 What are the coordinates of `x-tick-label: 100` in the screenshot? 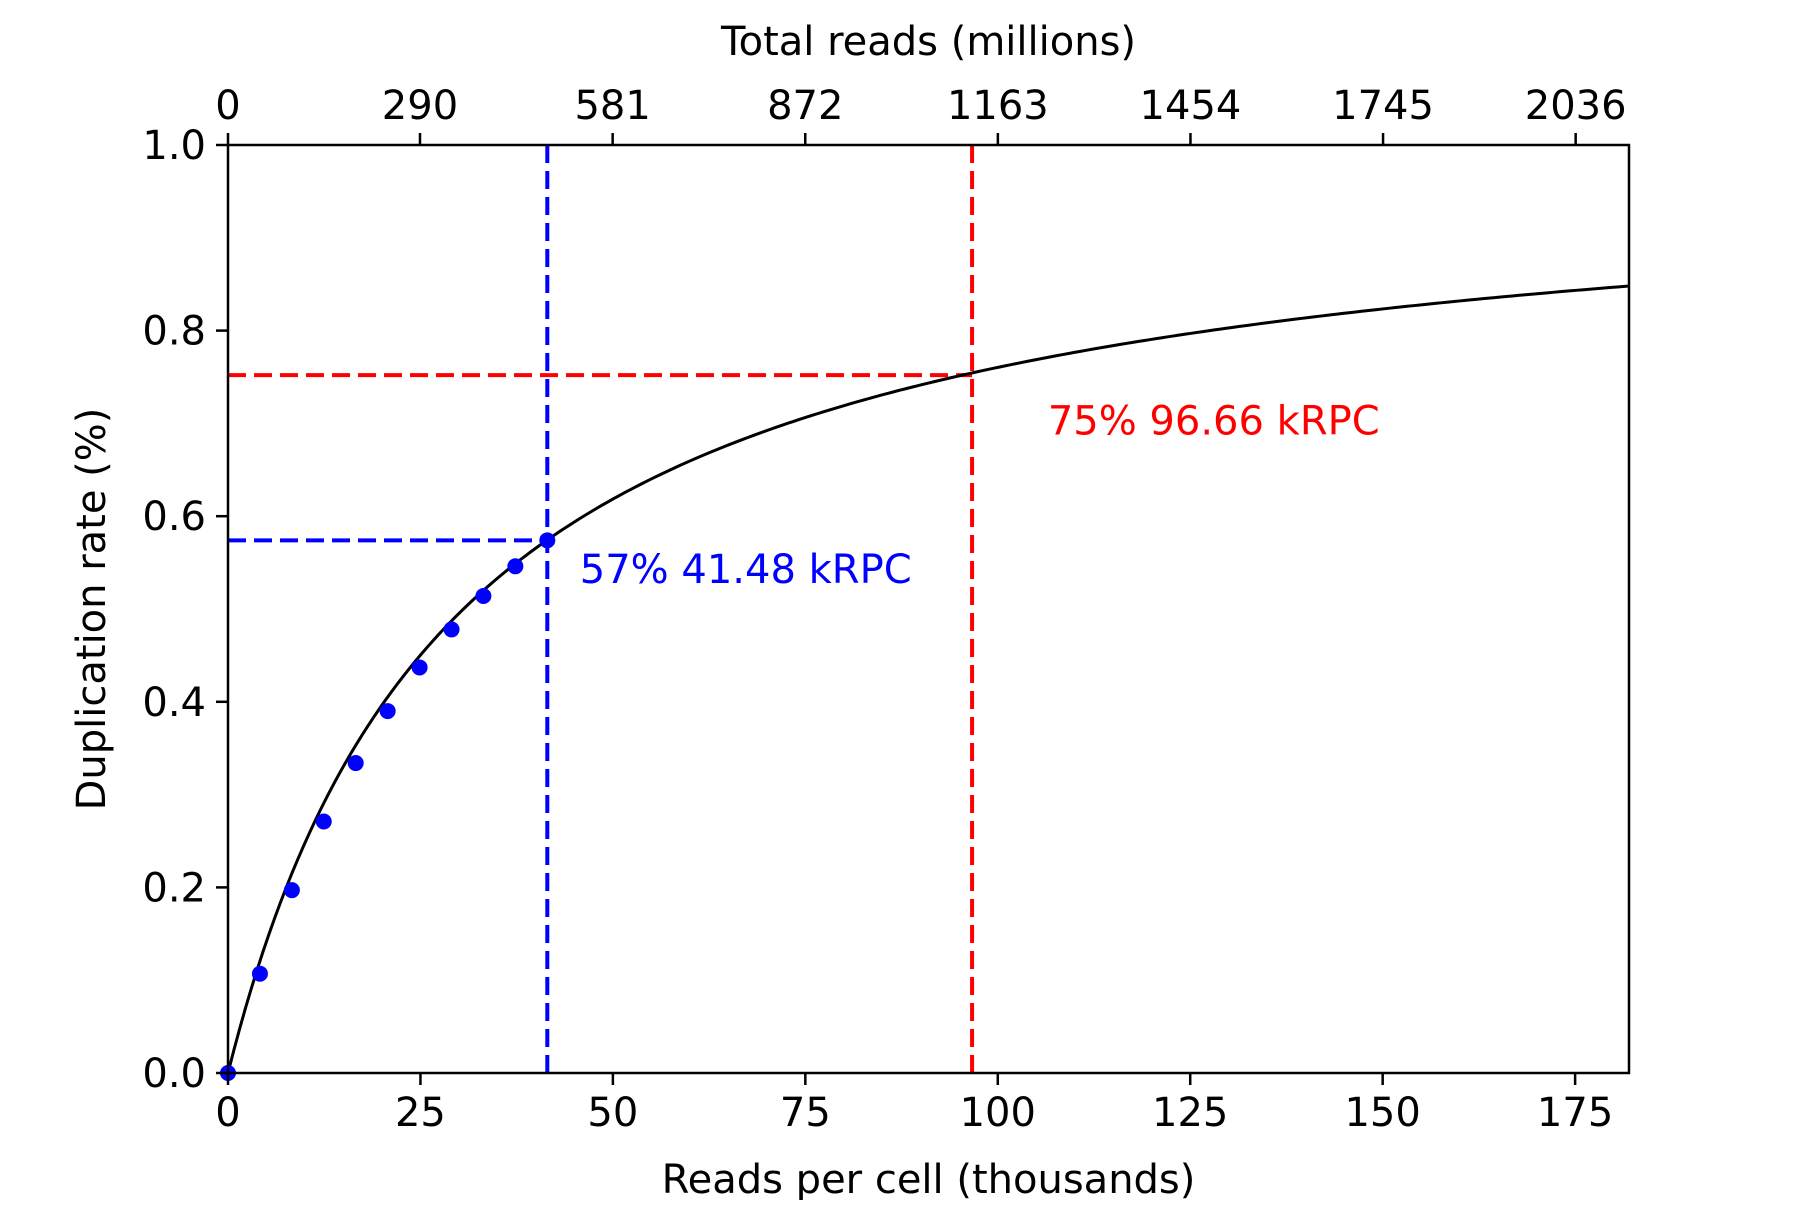 It's located at (998, 1113).